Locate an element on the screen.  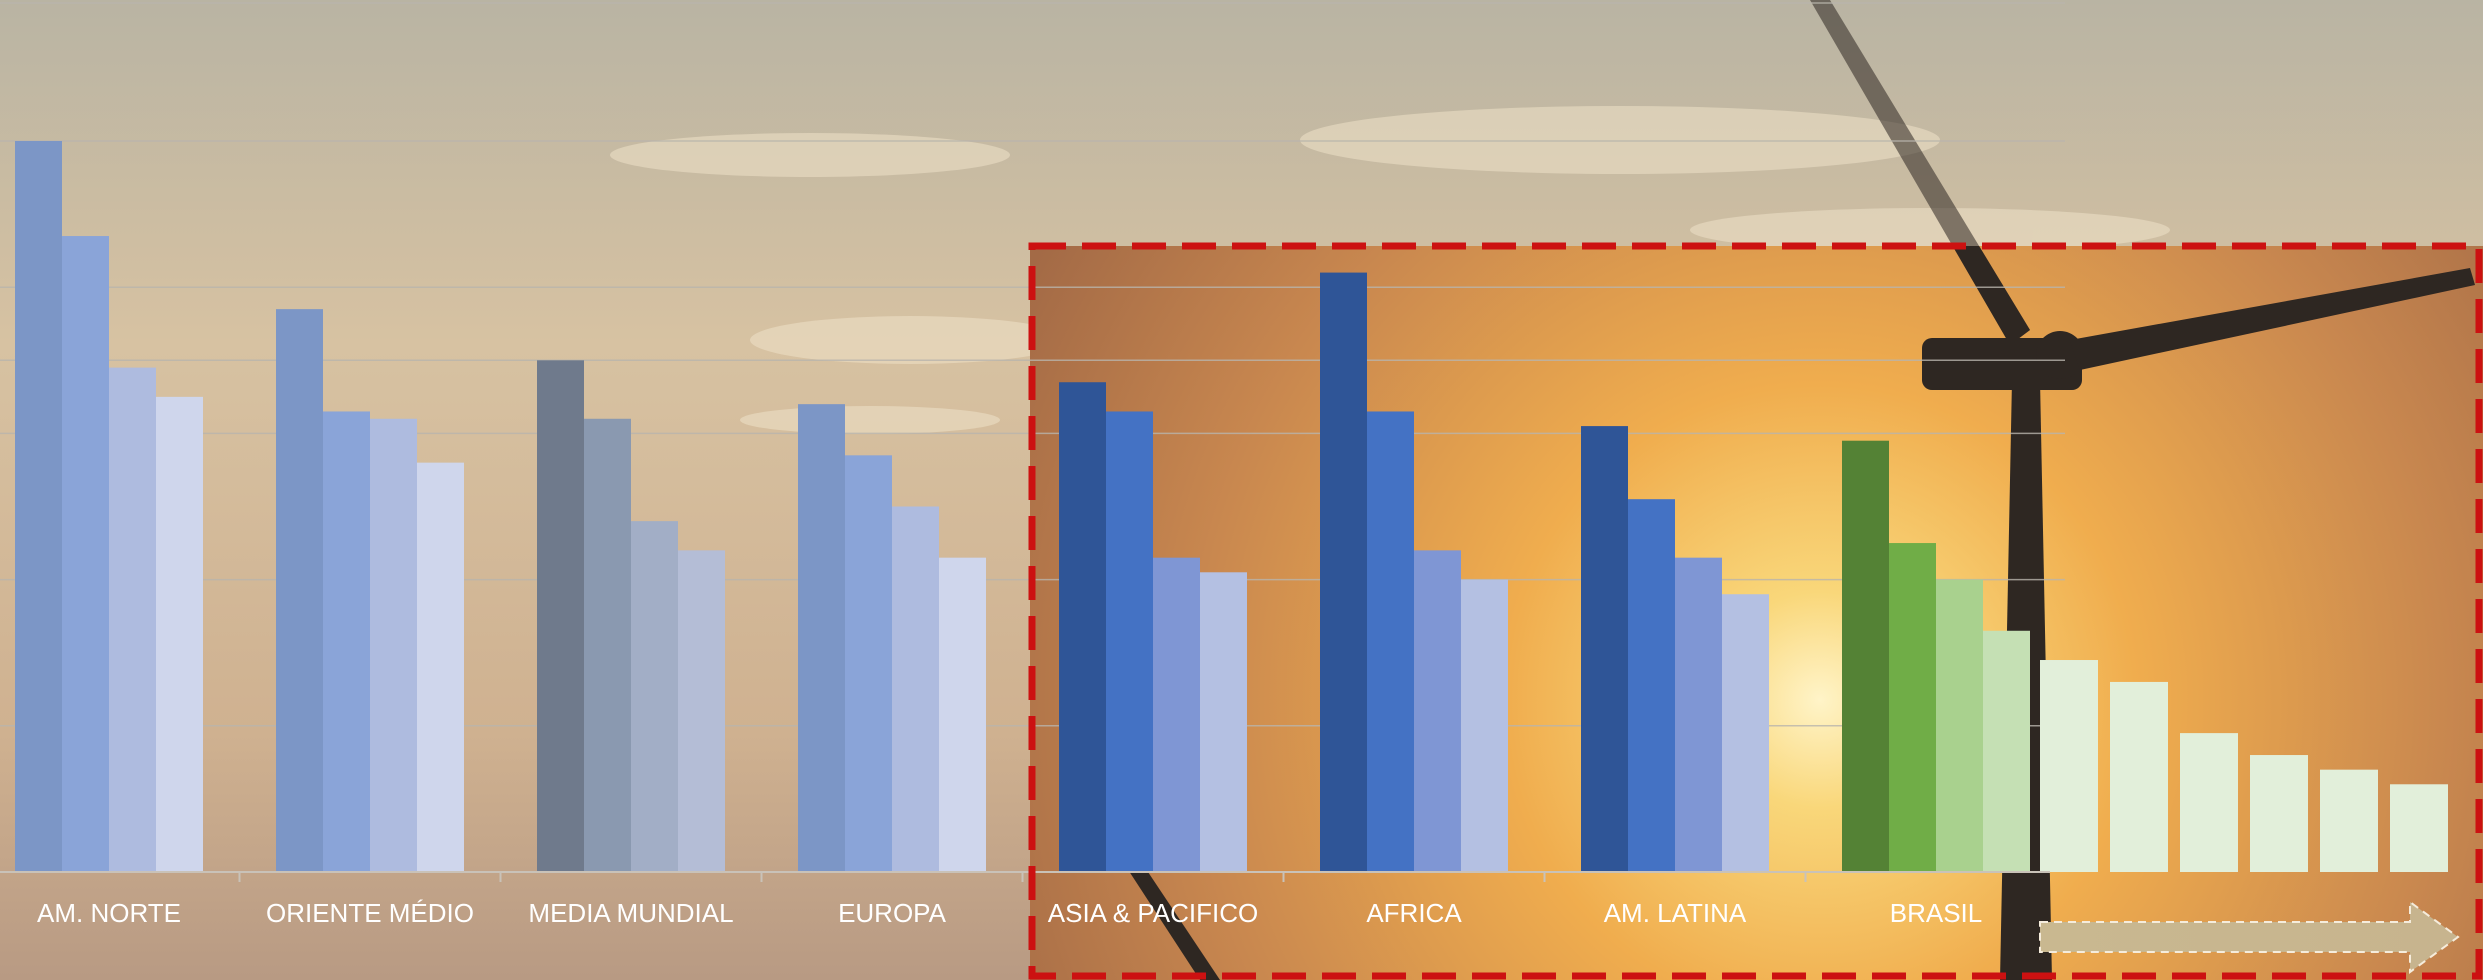
category-label: AM. LATINA is located at coordinates (1675, 913).